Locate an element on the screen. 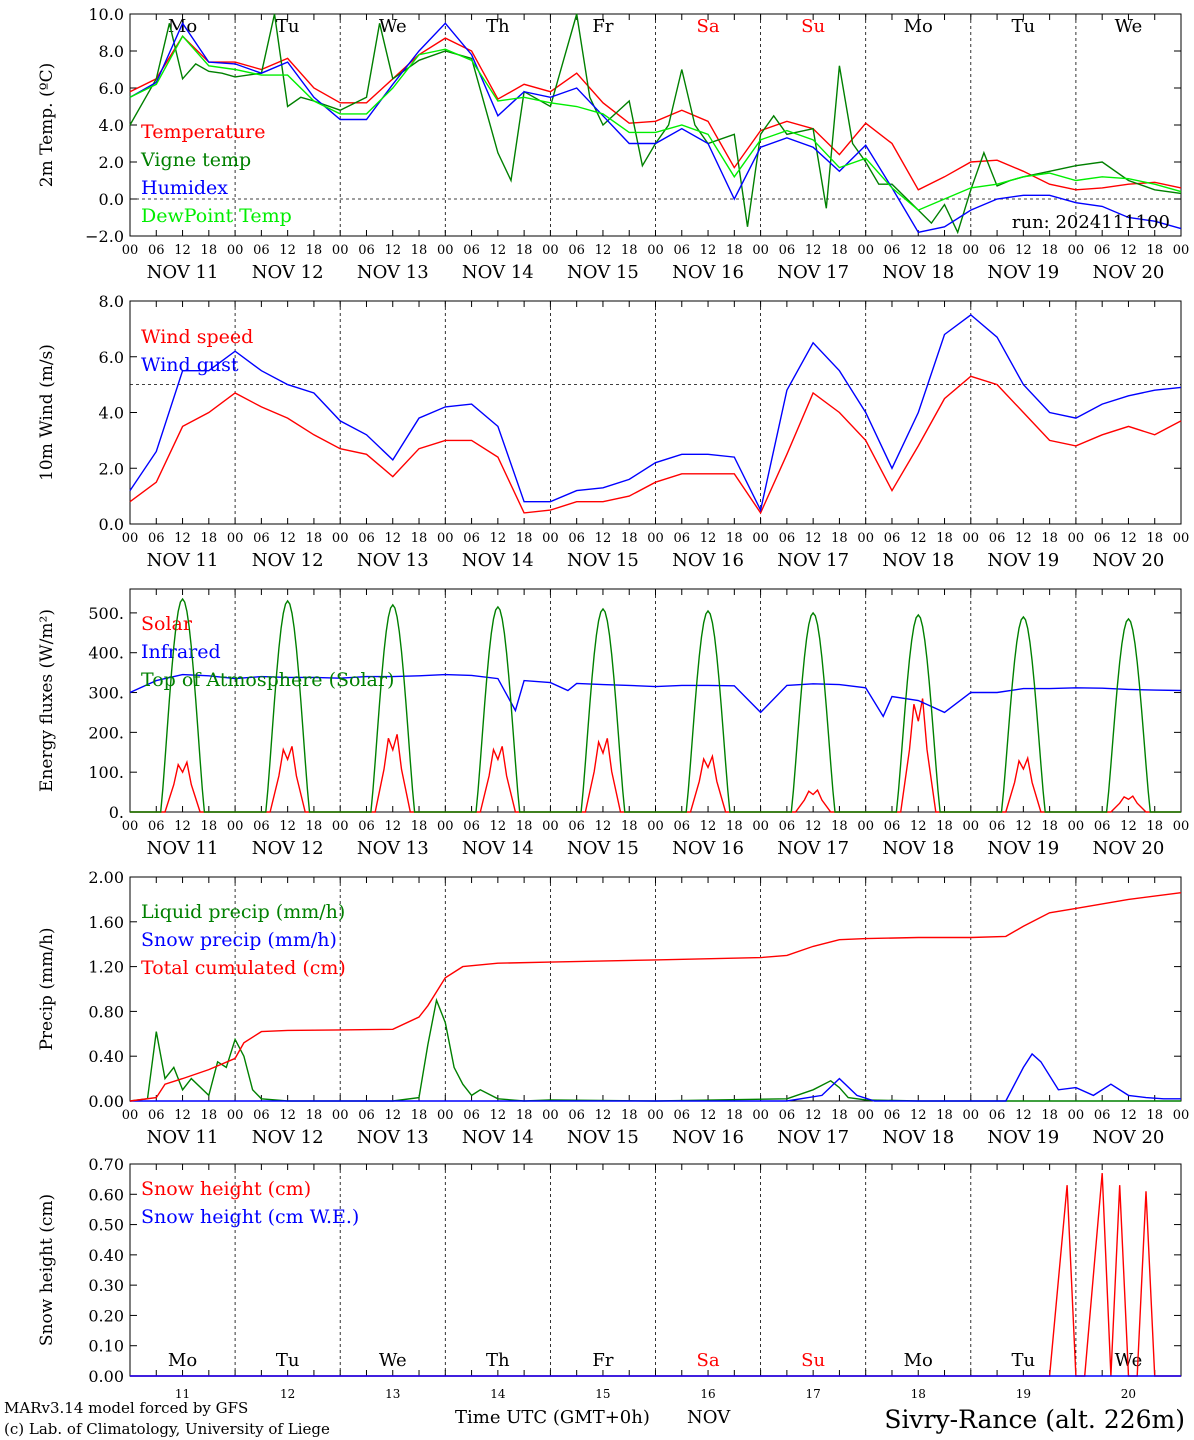 This screenshot has height=1440, width=1194. weekday-label: Mo is located at coordinates (918, 1360).